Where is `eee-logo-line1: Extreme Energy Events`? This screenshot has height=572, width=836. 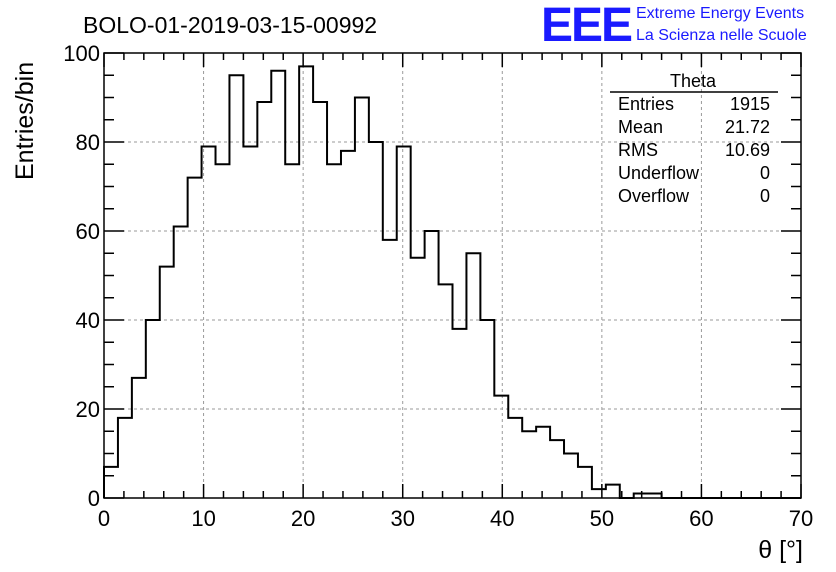 eee-logo-line1: Extreme Energy Events is located at coordinates (720, 13).